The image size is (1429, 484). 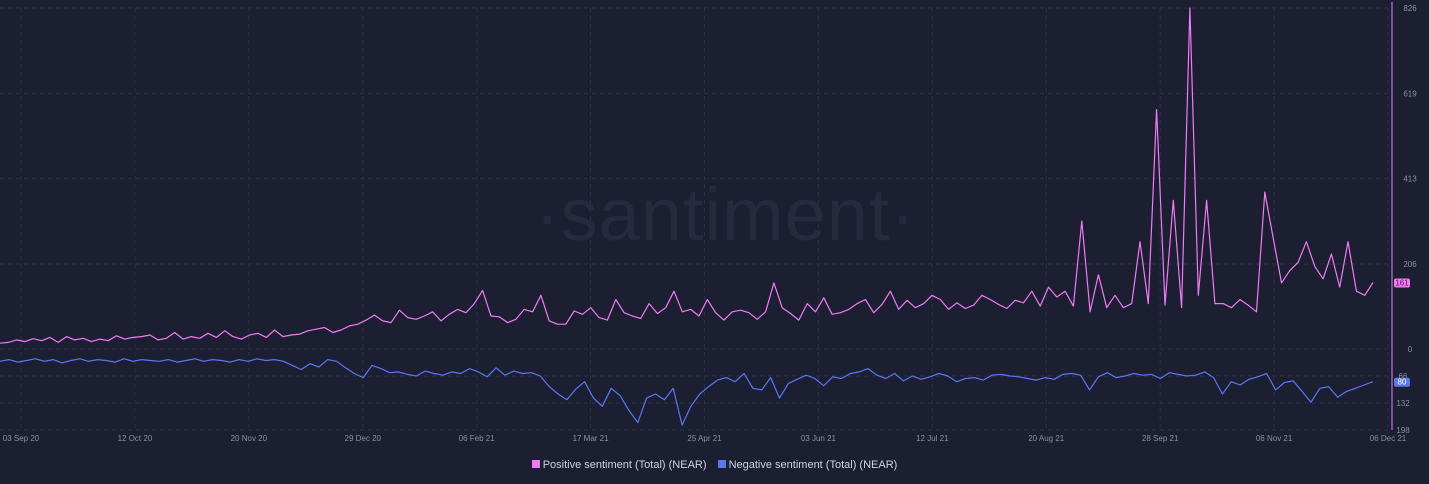 I want to click on x-tick-12: 06 Dec 21, so click(x=1388, y=438).